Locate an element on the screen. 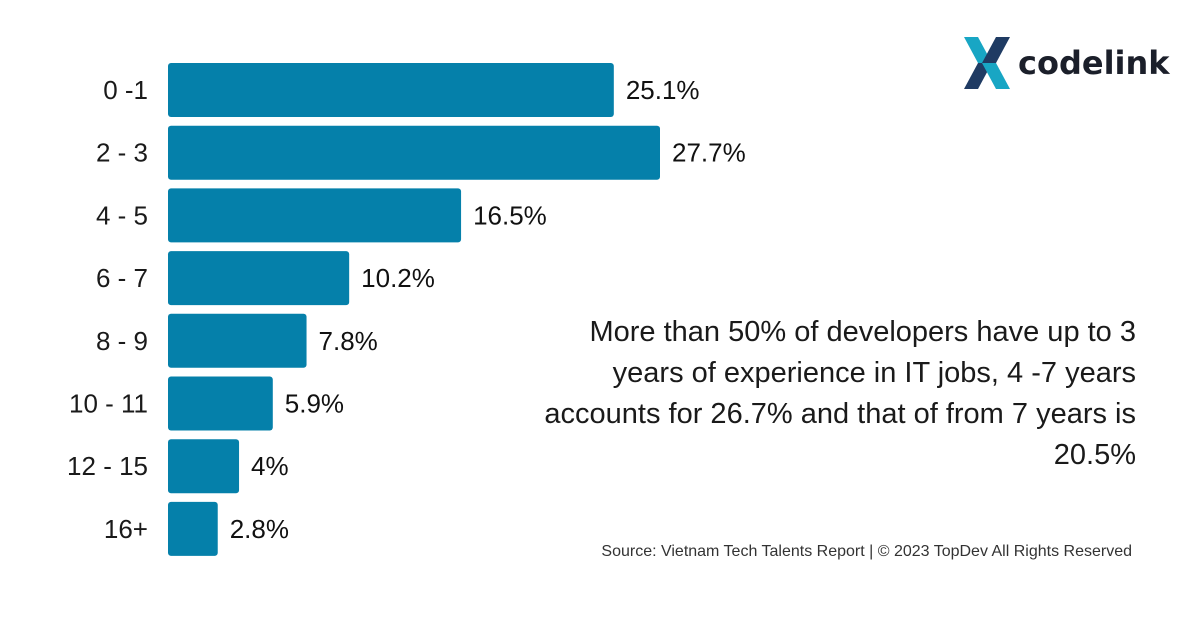  value-label: 2.8% is located at coordinates (259, 529).